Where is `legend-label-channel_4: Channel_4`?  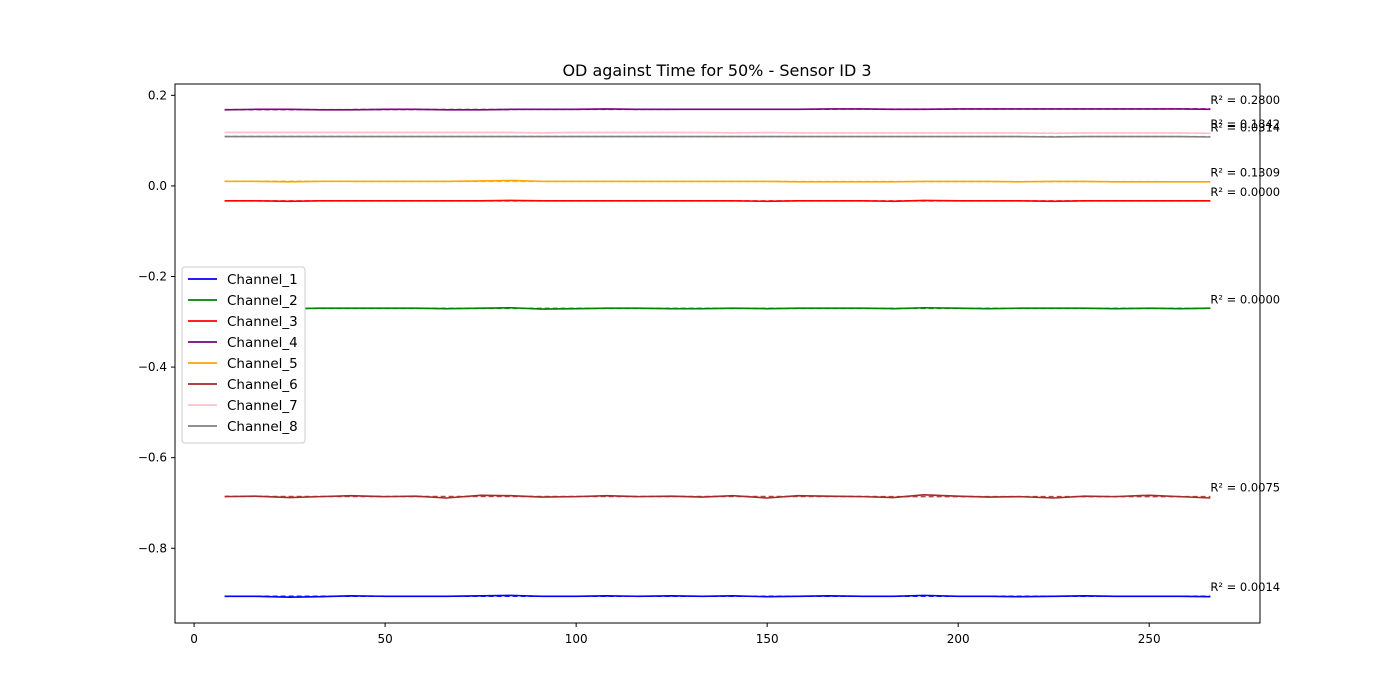 legend-label-channel_4: Channel_4 is located at coordinates (262, 343).